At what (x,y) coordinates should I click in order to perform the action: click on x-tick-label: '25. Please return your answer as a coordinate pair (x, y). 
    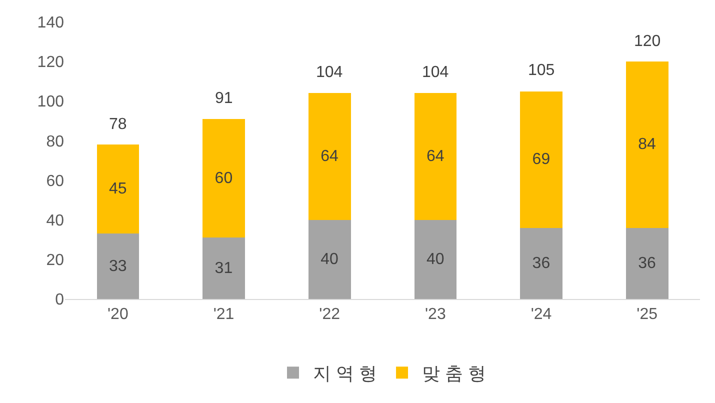
    Looking at the image, I should click on (647, 315).